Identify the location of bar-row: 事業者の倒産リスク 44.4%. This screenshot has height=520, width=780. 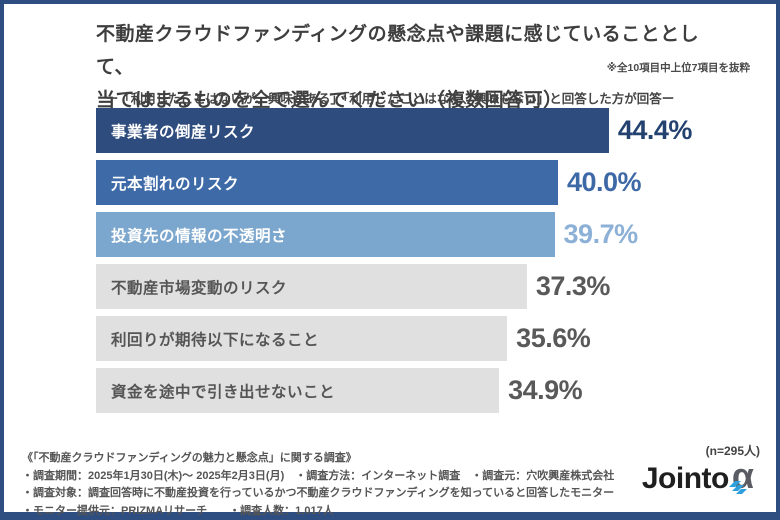
(436, 130).